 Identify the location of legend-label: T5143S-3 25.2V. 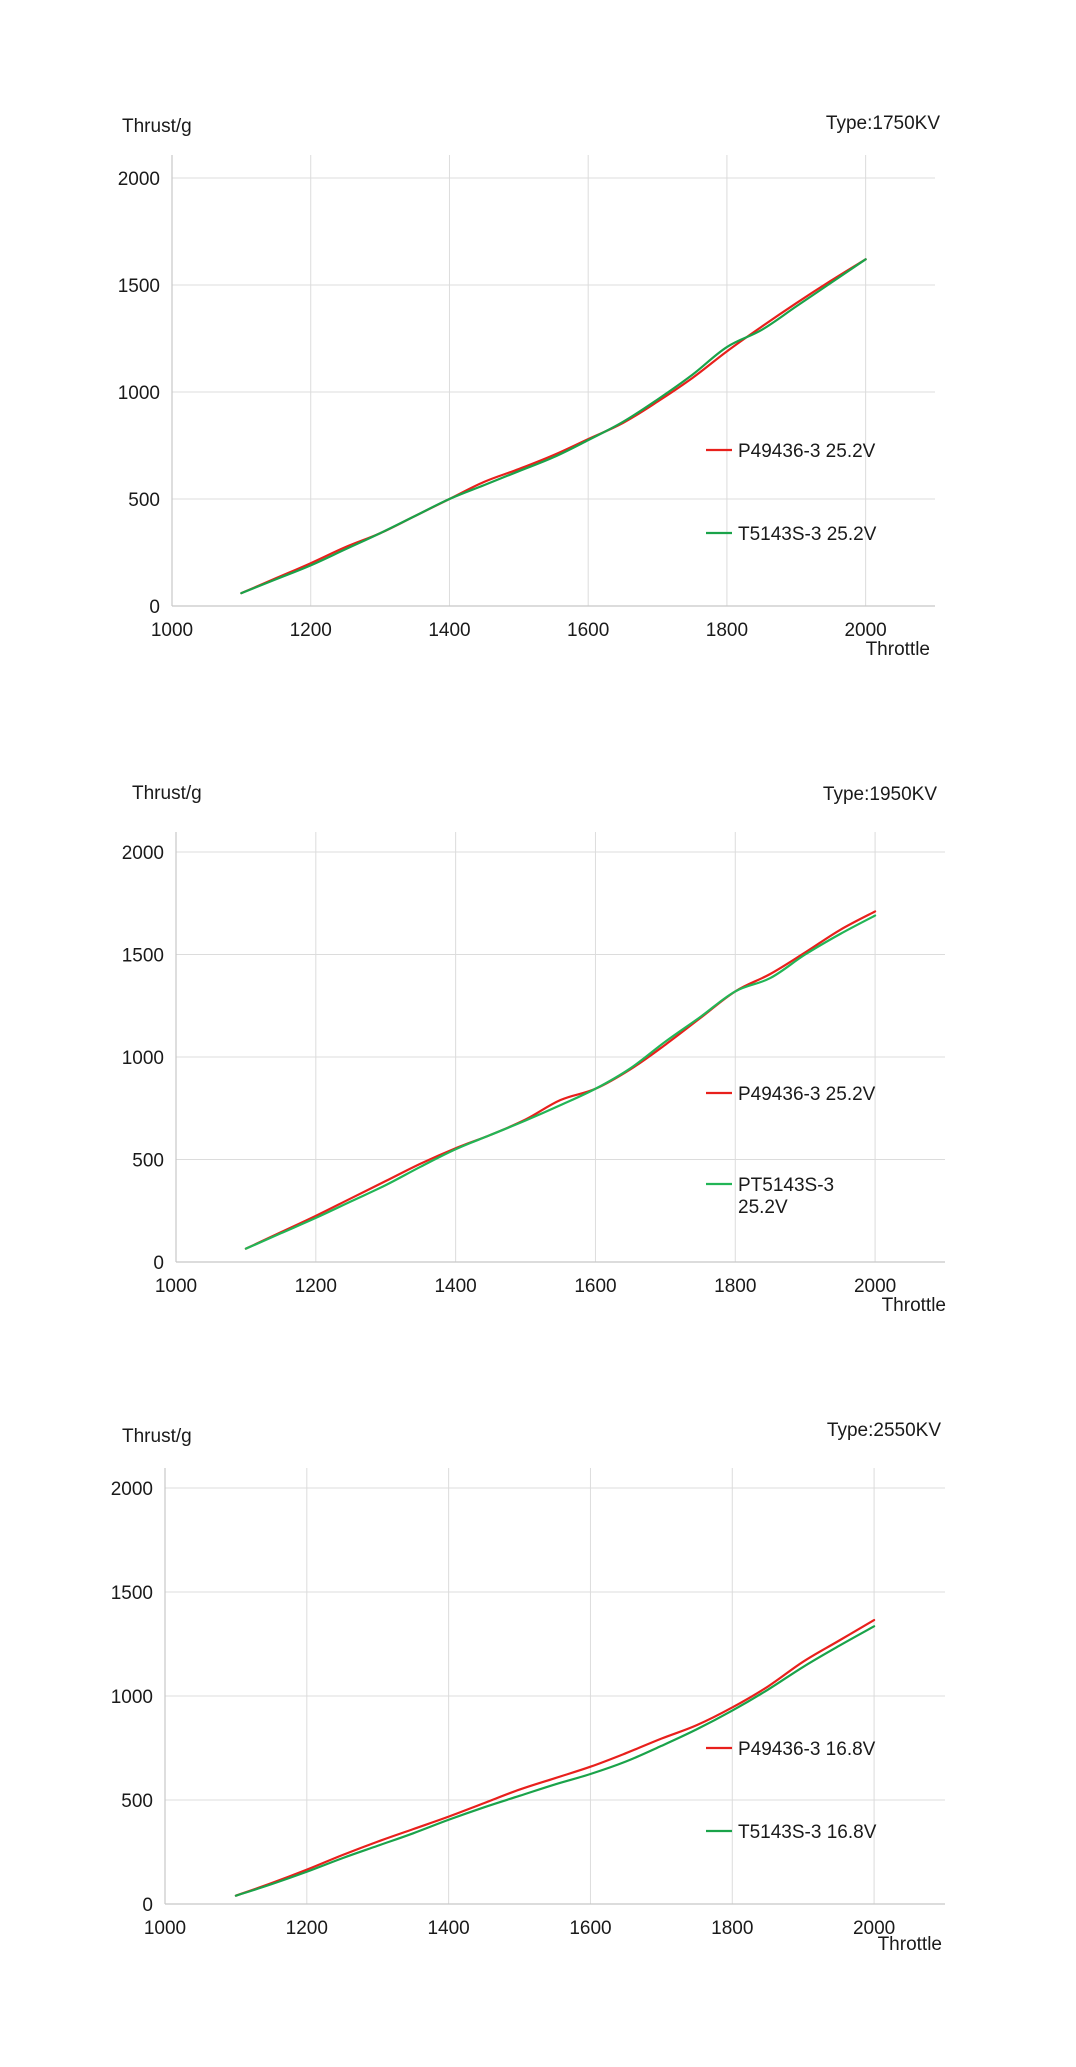
(807, 534).